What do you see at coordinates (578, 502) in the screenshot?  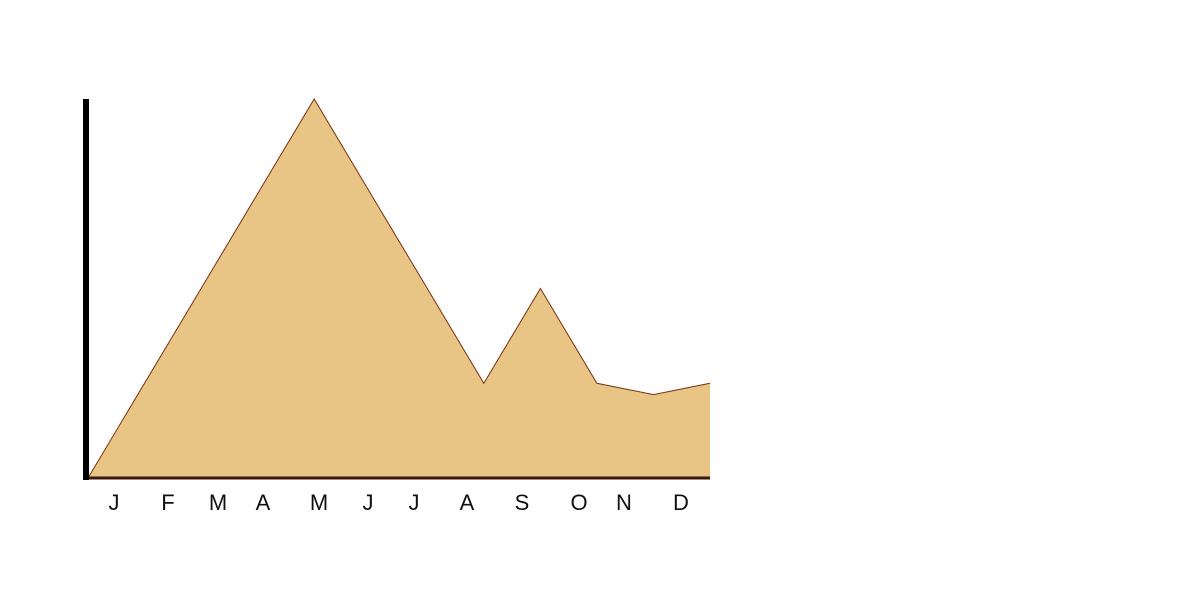 I see `x-tick-label-9: O` at bounding box center [578, 502].